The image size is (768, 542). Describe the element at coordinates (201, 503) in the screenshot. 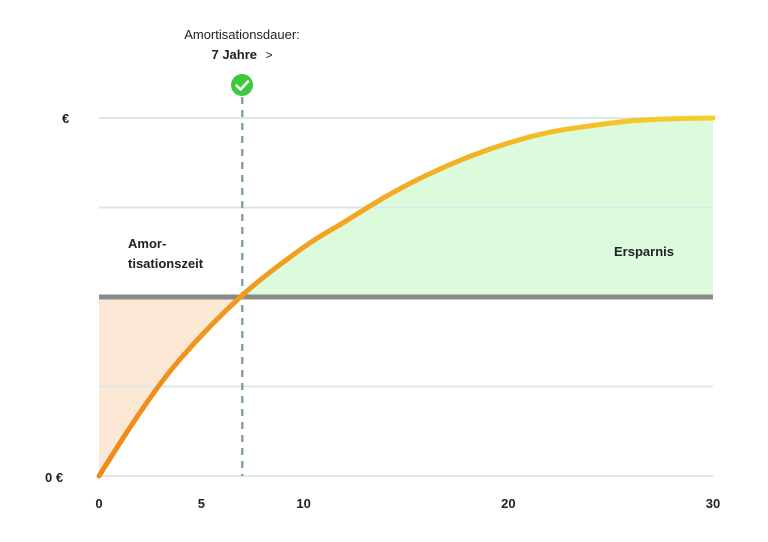

I see `x-tick-label-5: 5` at that location.